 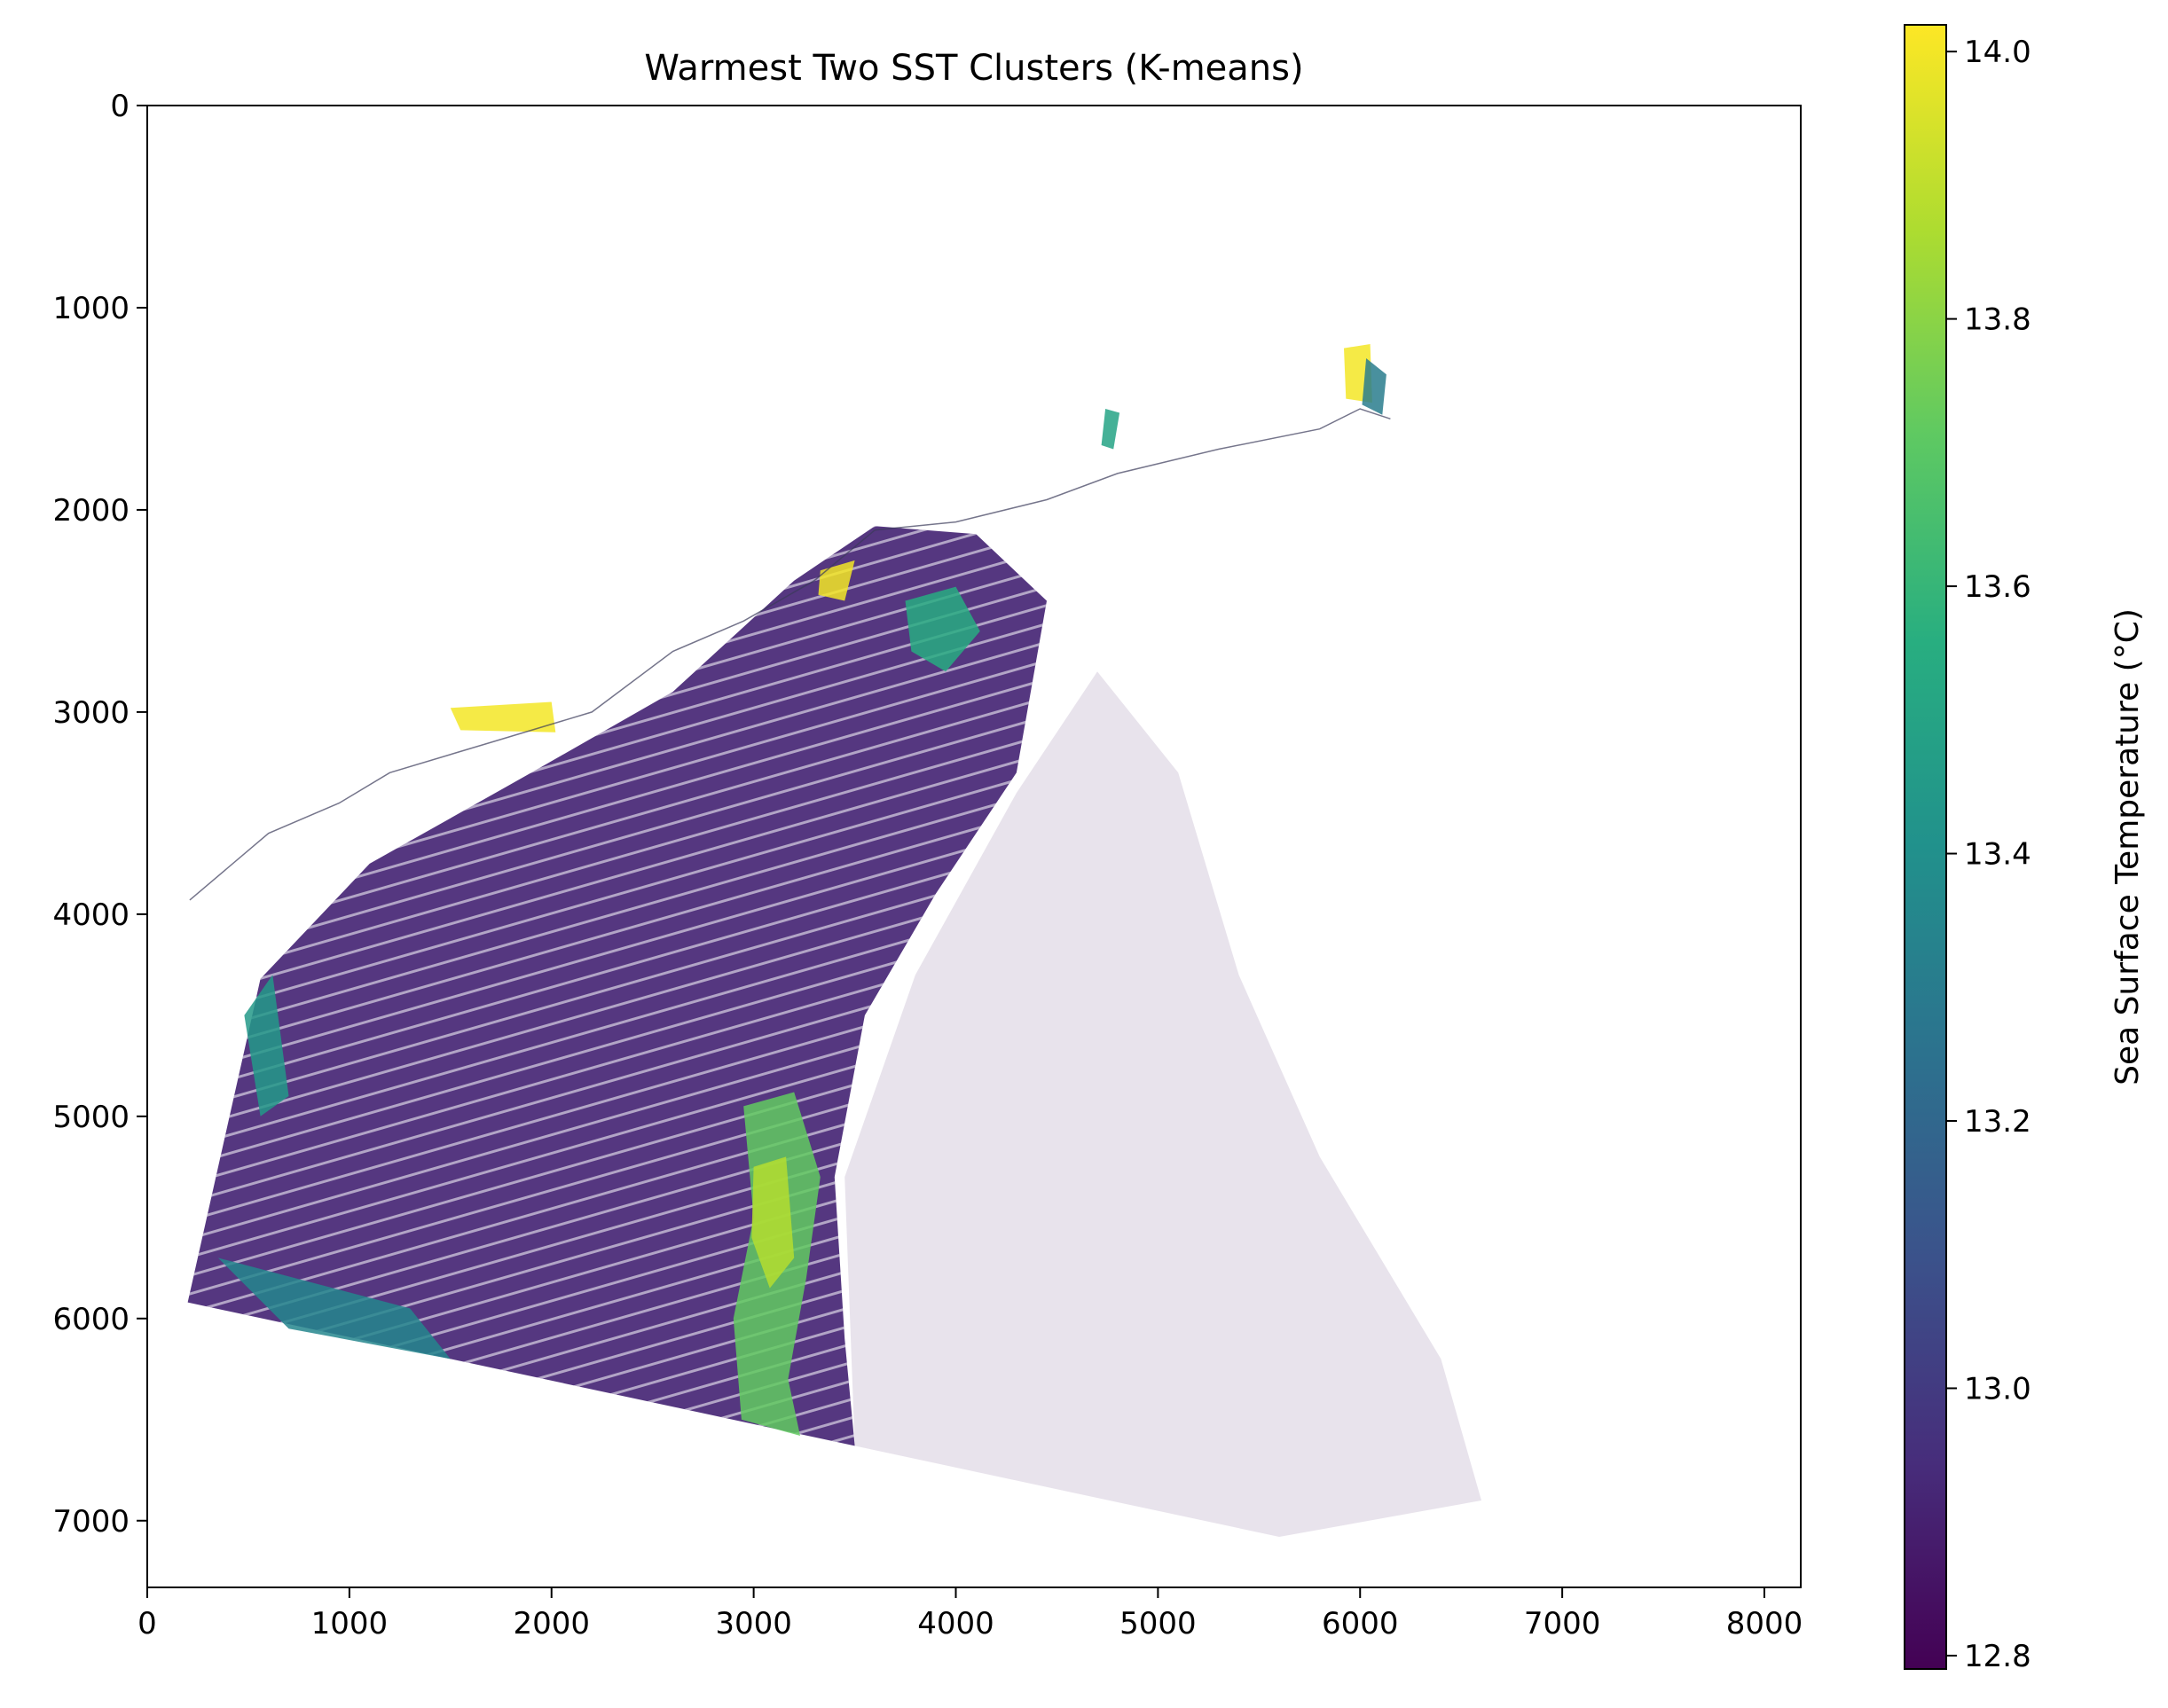 What do you see at coordinates (773, 1222) in the screenshot?
I see `region-warm-core` at bounding box center [773, 1222].